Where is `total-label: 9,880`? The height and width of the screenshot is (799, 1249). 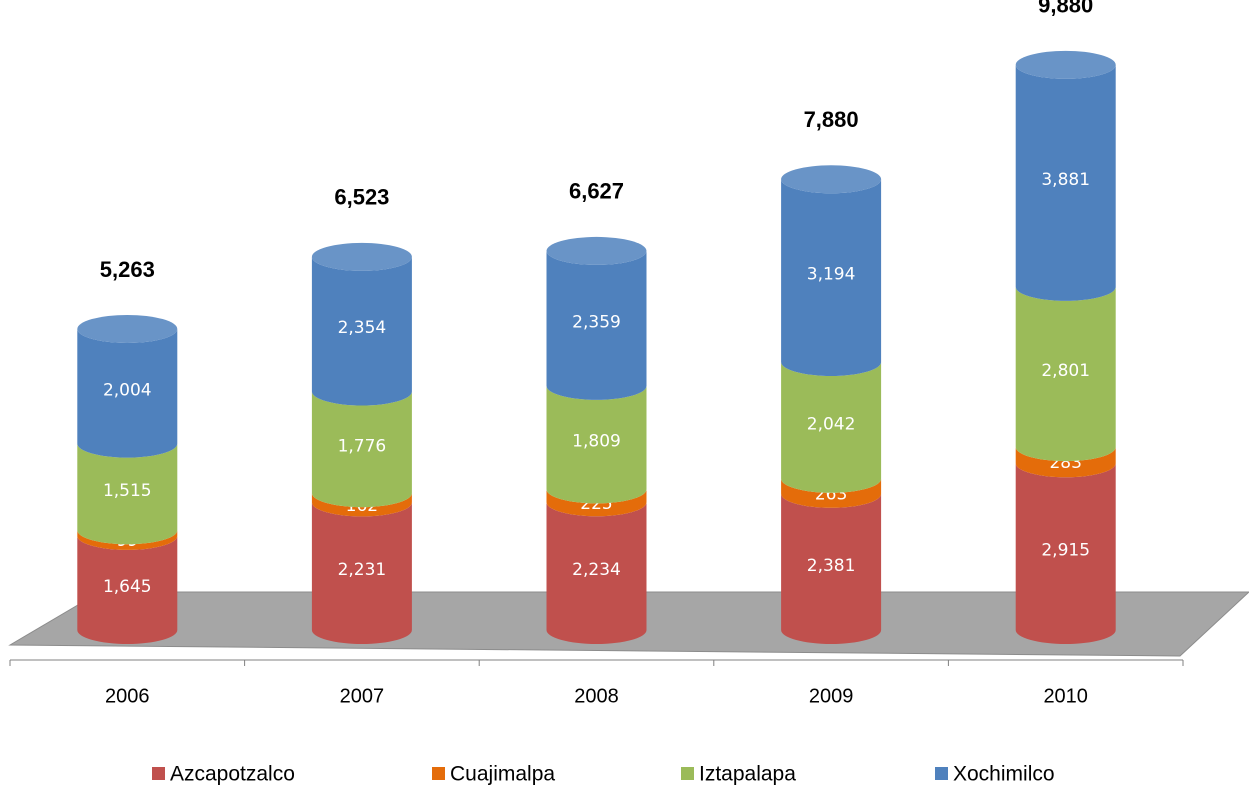
total-label: 9,880 is located at coordinates (1065, 9).